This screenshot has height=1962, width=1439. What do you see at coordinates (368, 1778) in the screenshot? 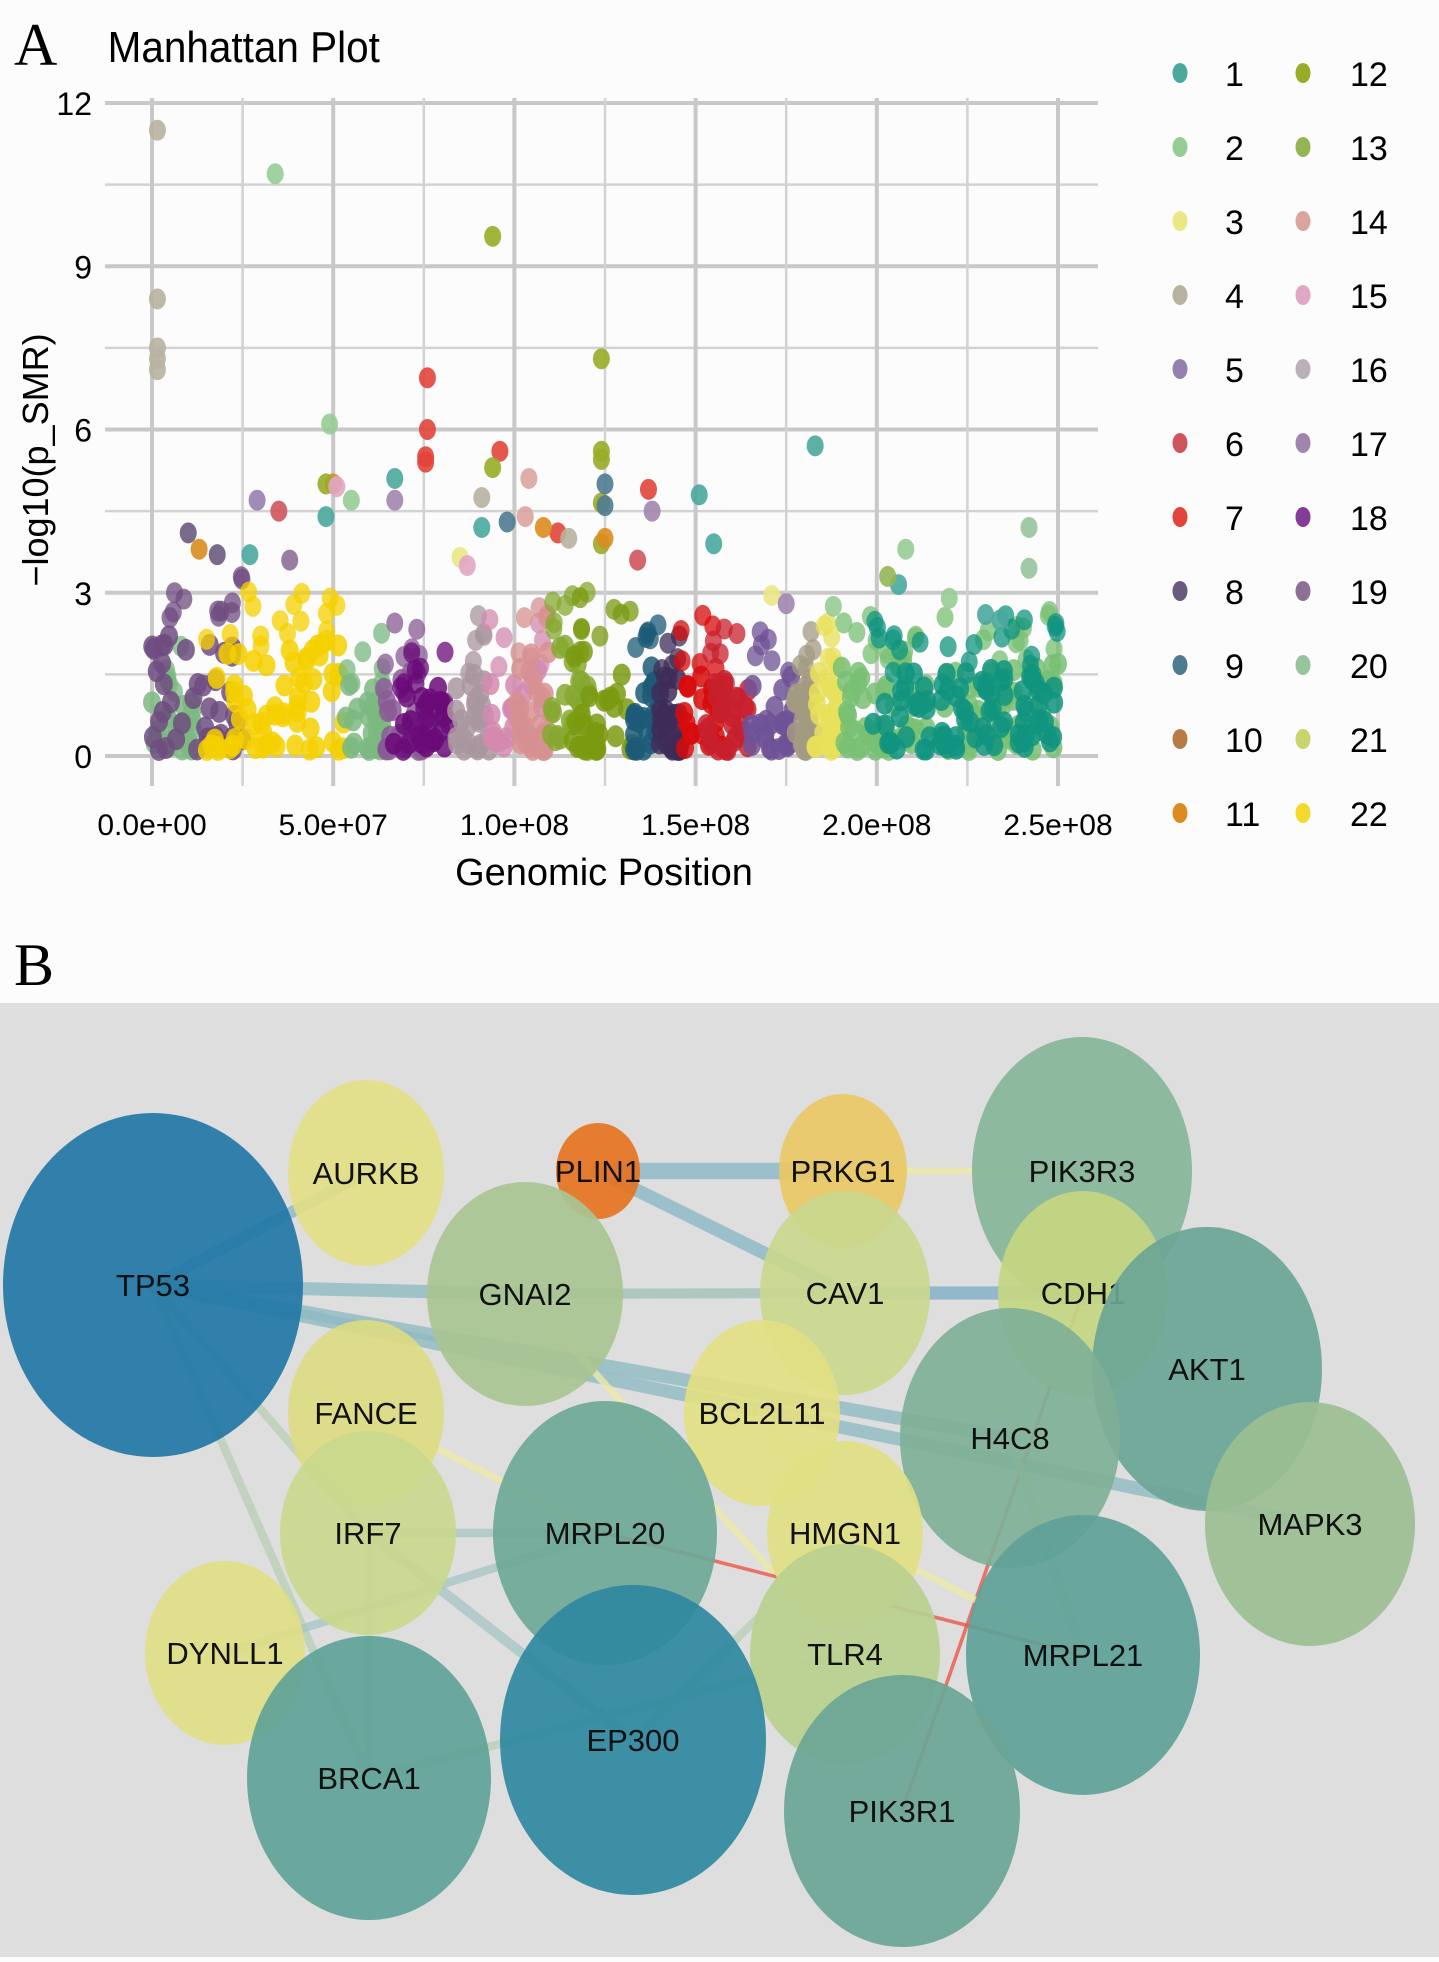
I see `node-label: BRCA1` at bounding box center [368, 1778].